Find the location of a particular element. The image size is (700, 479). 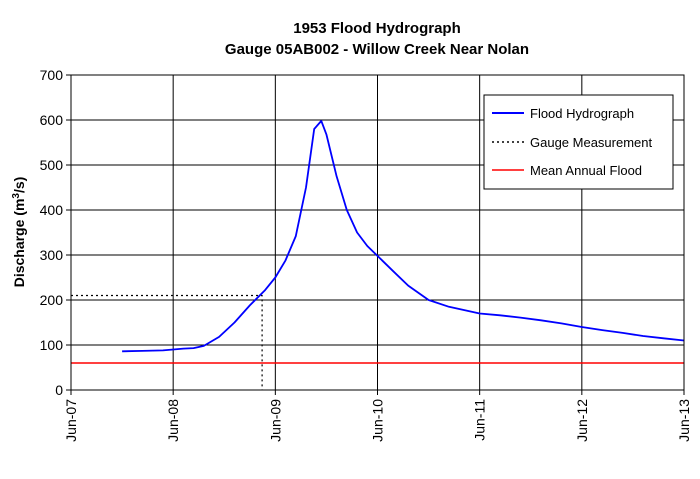

chart-subtitle: Gauge 05AB002 - Willow Creek Near Nolan is located at coordinates (377, 49).